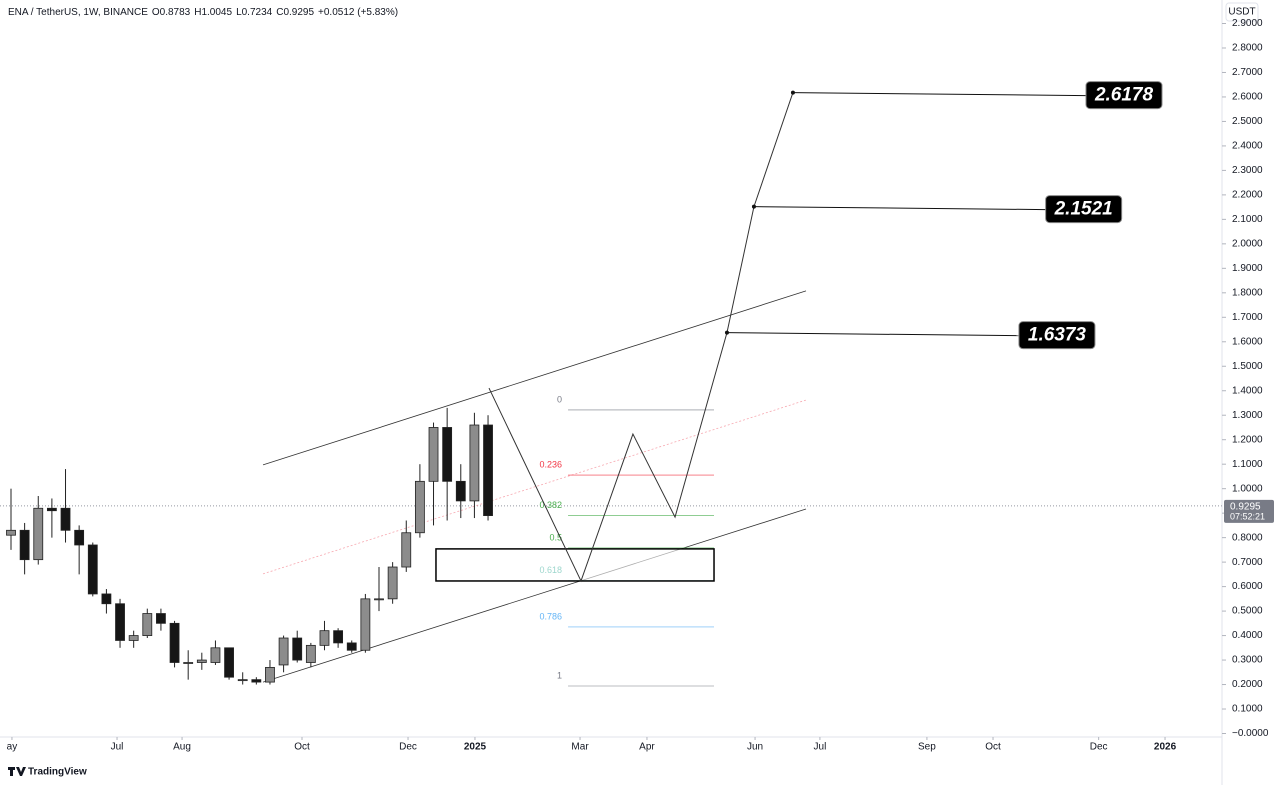 The height and width of the screenshot is (785, 1280). What do you see at coordinates (1247, 170) in the screenshot?
I see `y-tick-label: 2.3000` at bounding box center [1247, 170].